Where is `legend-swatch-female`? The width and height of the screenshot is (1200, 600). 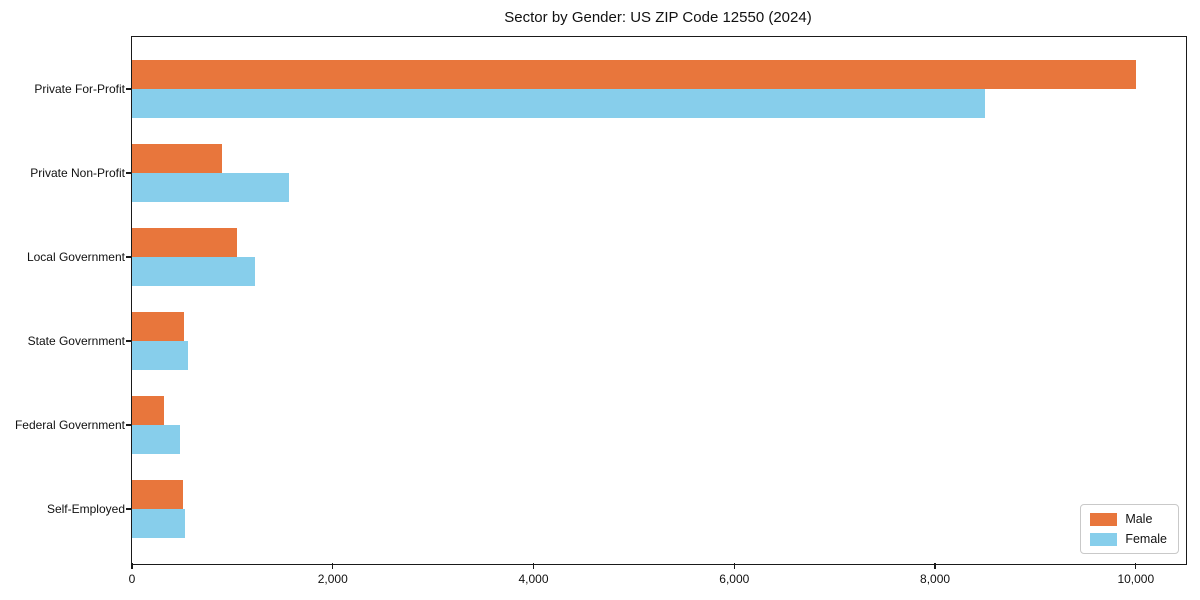
legend-swatch-female is located at coordinates (1104, 539).